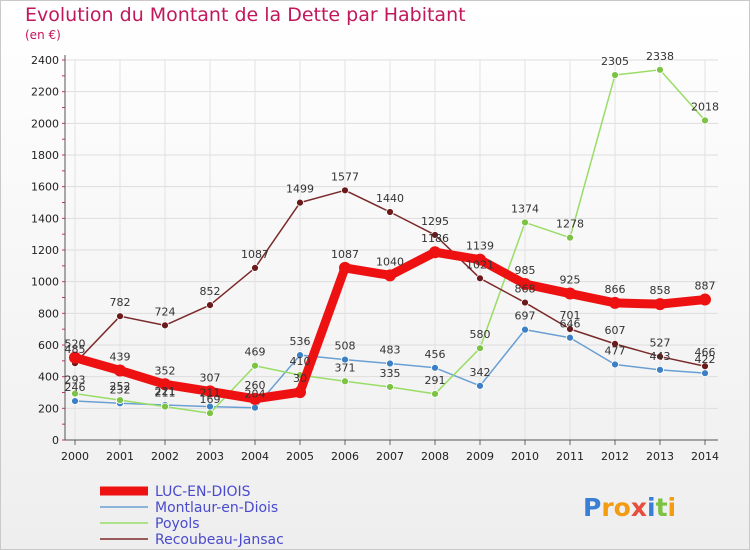 This screenshot has width=750, height=550. I want to click on y-tick-label: 2400, so click(45, 60).